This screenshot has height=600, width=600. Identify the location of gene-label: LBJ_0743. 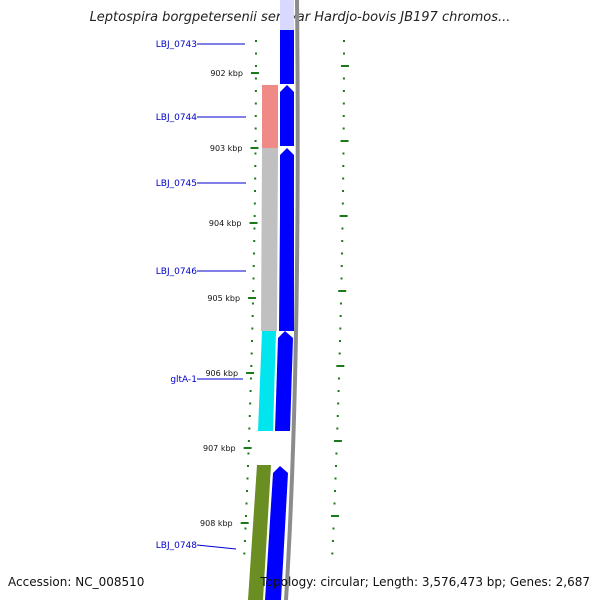
(176, 45).